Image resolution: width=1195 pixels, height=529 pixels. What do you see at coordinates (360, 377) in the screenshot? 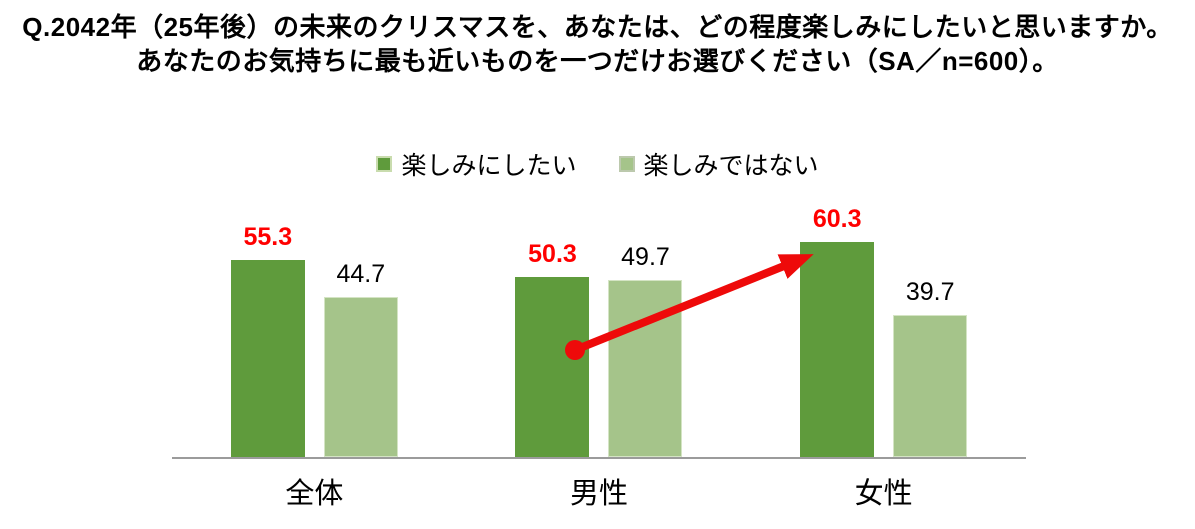
I see `bar-series1-cat0` at bounding box center [360, 377].